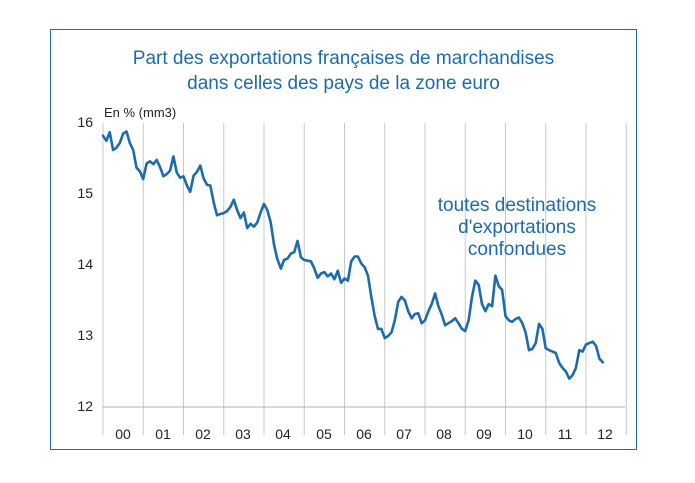 The height and width of the screenshot is (483, 695). What do you see at coordinates (444, 434) in the screenshot?
I see `x-tick-label-08: 08` at bounding box center [444, 434].